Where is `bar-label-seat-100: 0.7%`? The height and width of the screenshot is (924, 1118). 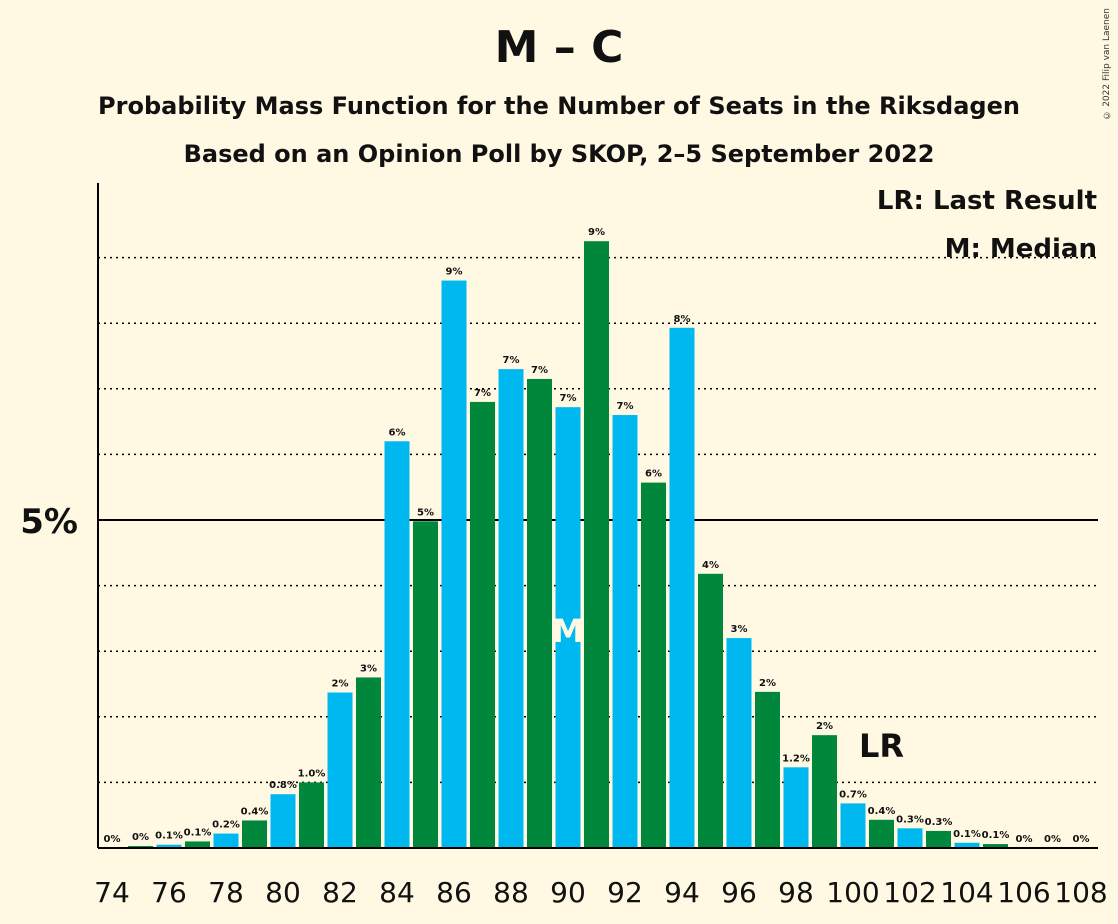
bar-label-seat-100: 0.7% is located at coordinates (853, 794).